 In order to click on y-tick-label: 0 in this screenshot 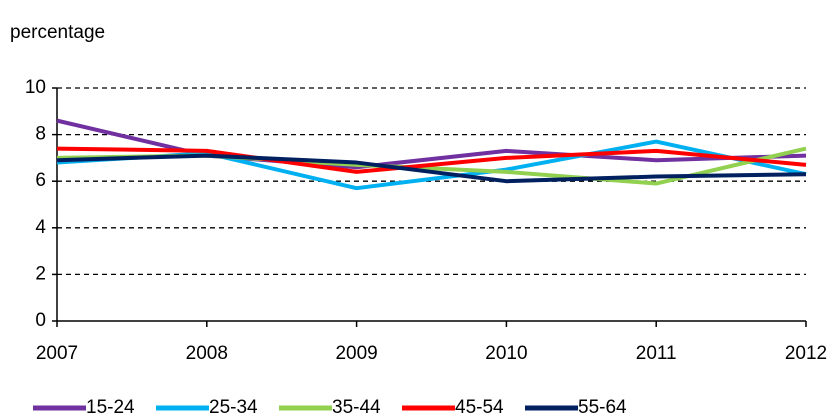, I will do `click(40, 320)`.